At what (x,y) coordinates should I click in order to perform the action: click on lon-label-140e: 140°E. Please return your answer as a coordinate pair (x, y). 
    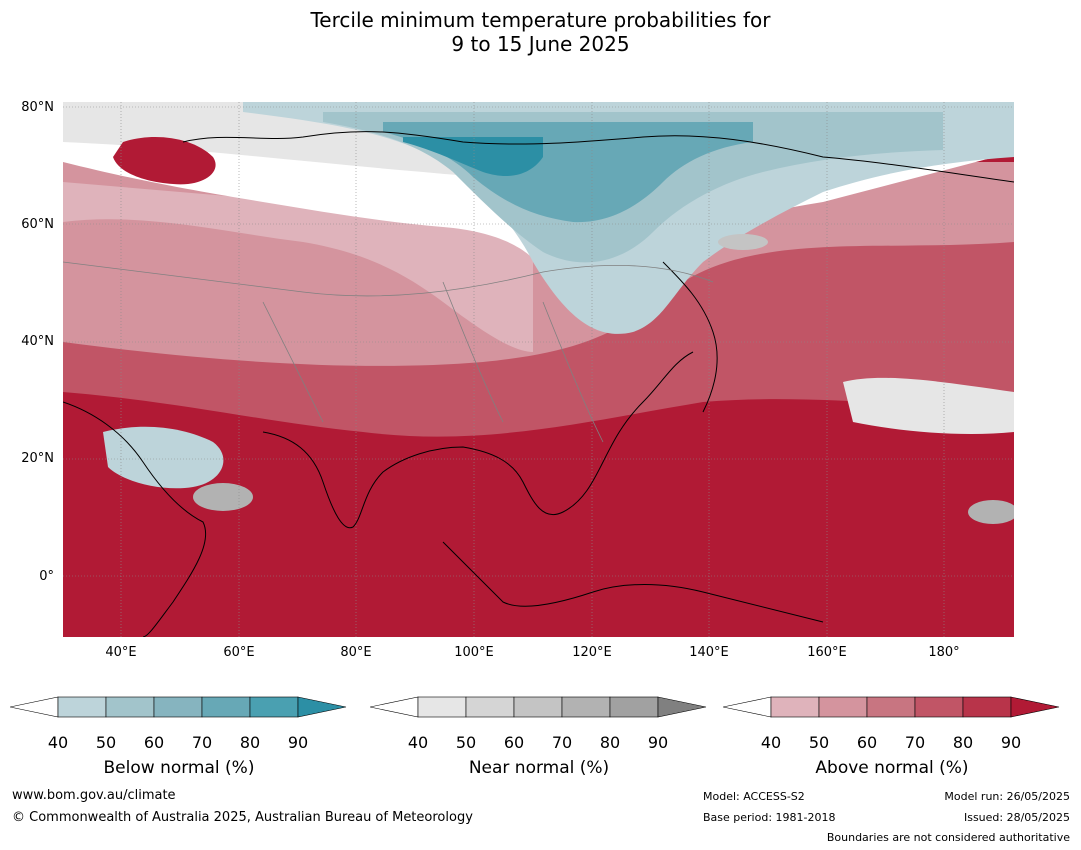
    Looking at the image, I should click on (709, 652).